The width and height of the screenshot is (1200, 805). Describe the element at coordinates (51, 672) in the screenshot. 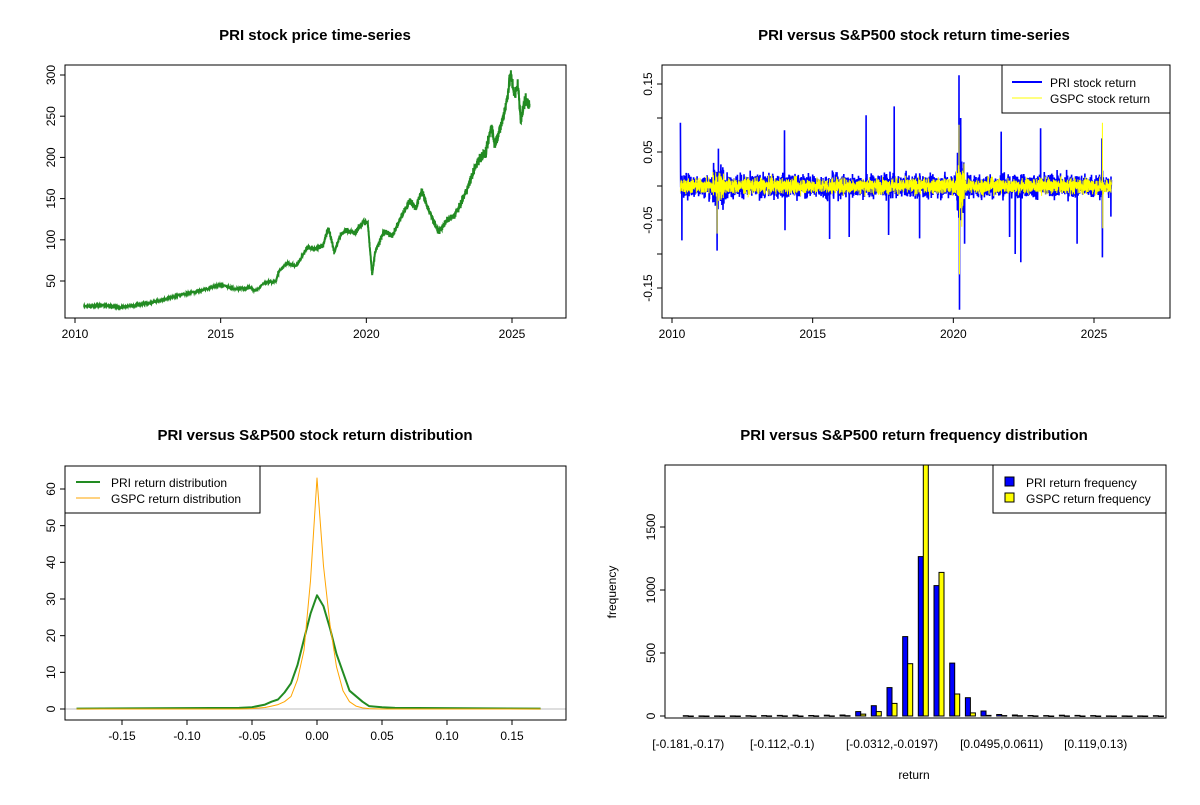

I see `y-tick-label: 10` at that location.